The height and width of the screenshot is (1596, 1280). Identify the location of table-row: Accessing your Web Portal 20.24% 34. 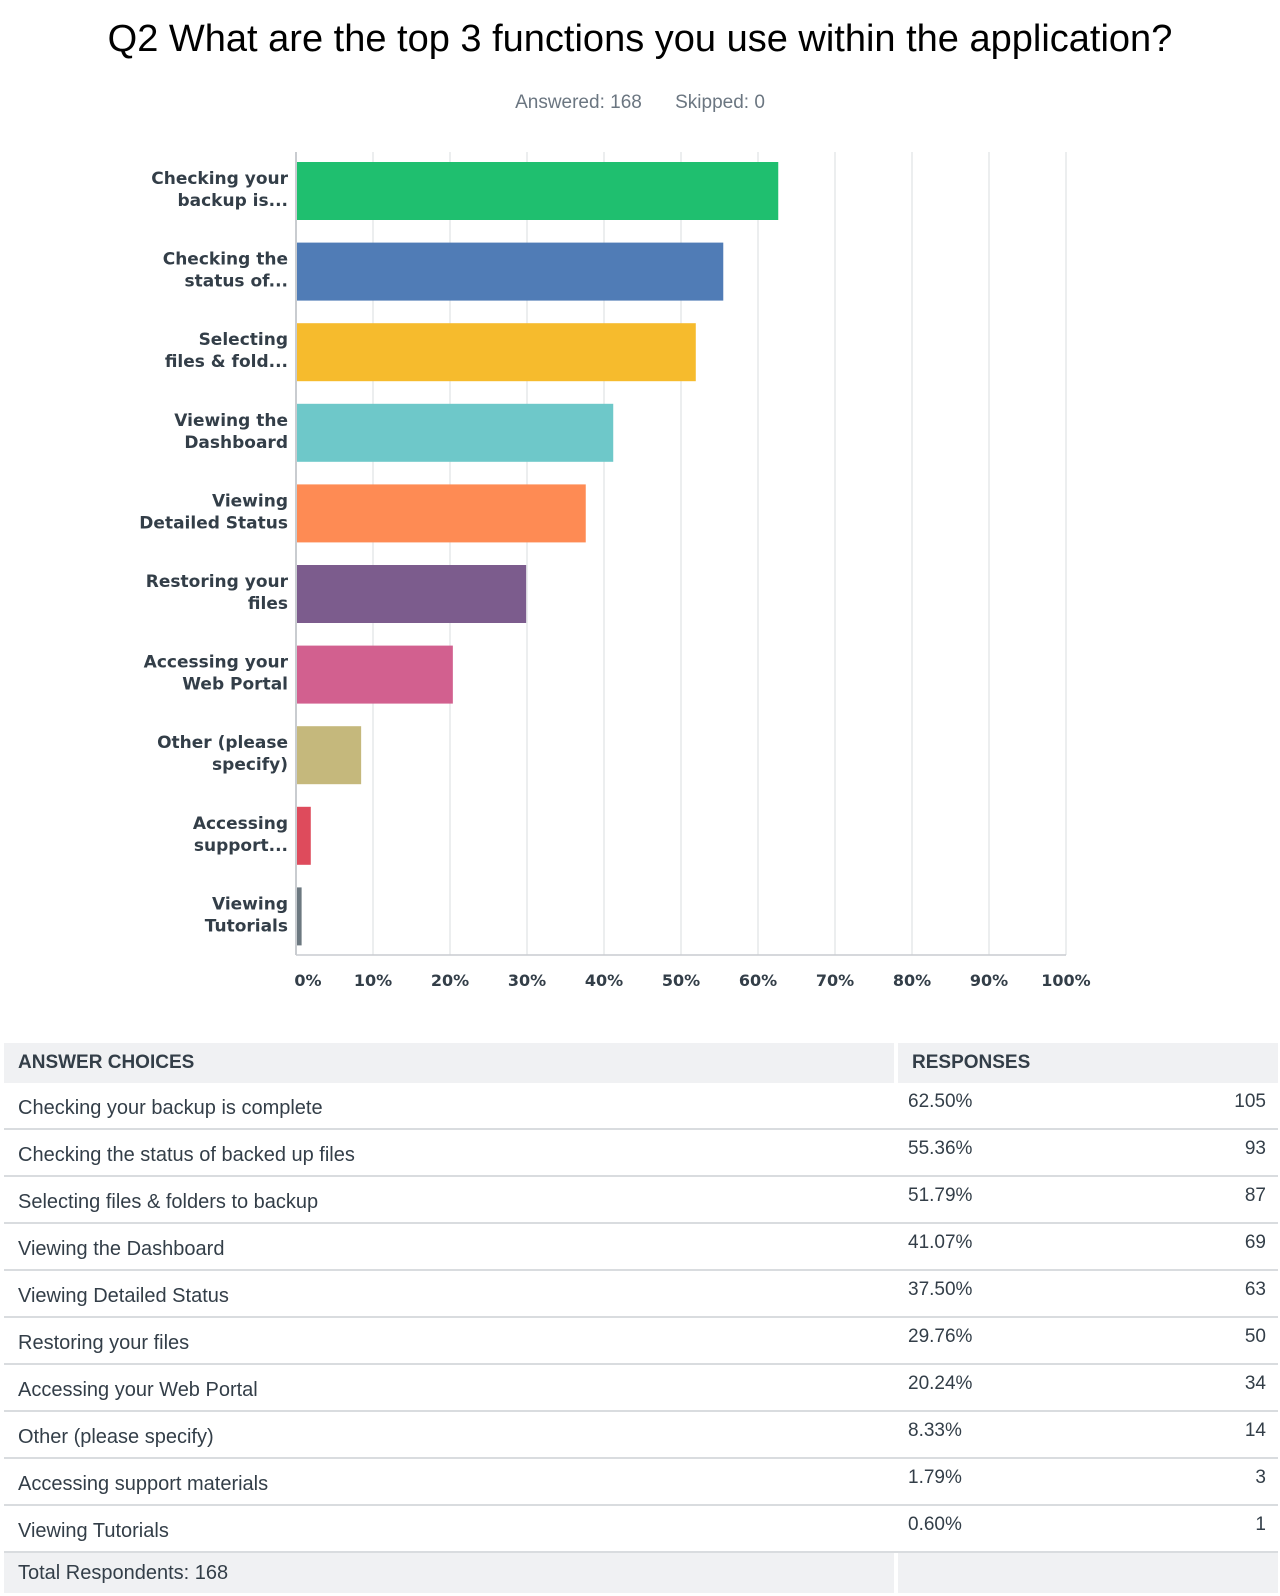
(641, 1388).